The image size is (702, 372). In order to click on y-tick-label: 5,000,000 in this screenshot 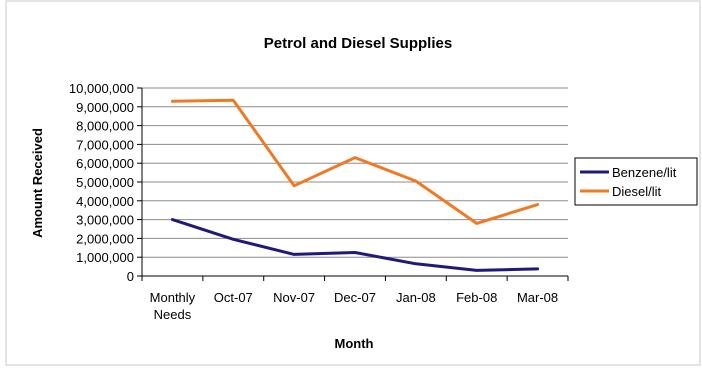, I will do `click(105, 182)`.